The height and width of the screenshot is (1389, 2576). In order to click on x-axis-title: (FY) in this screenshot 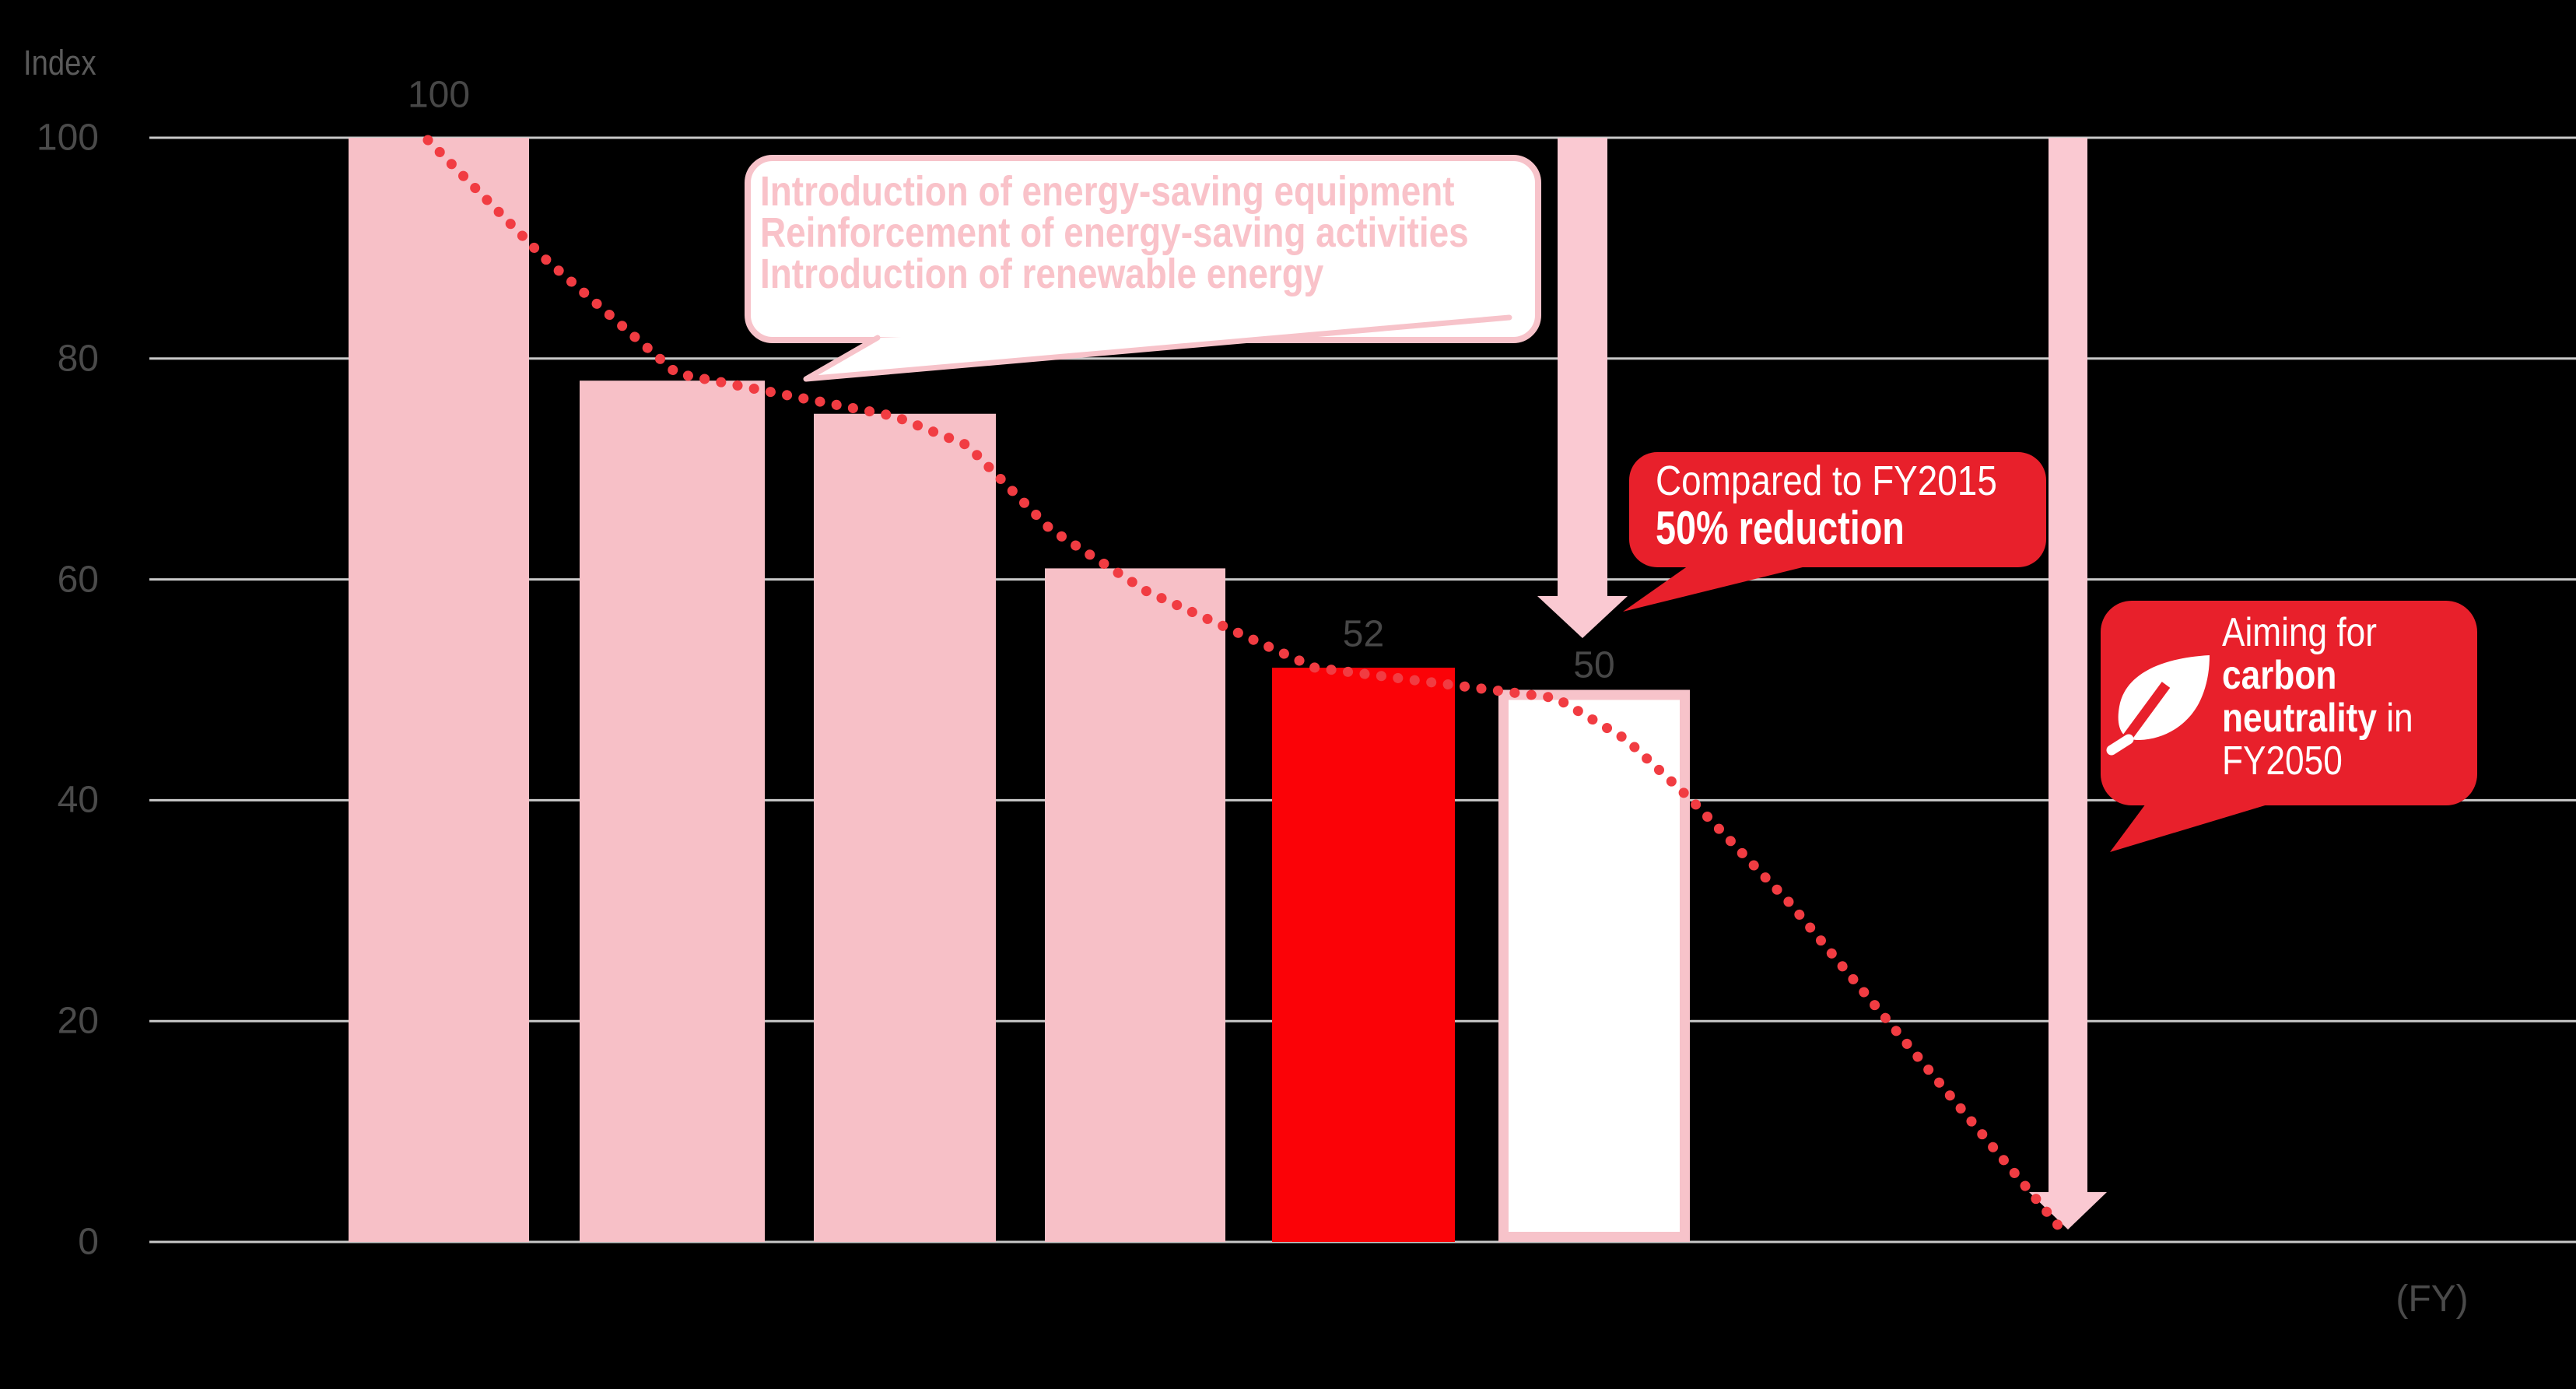, I will do `click(2432, 1299)`.